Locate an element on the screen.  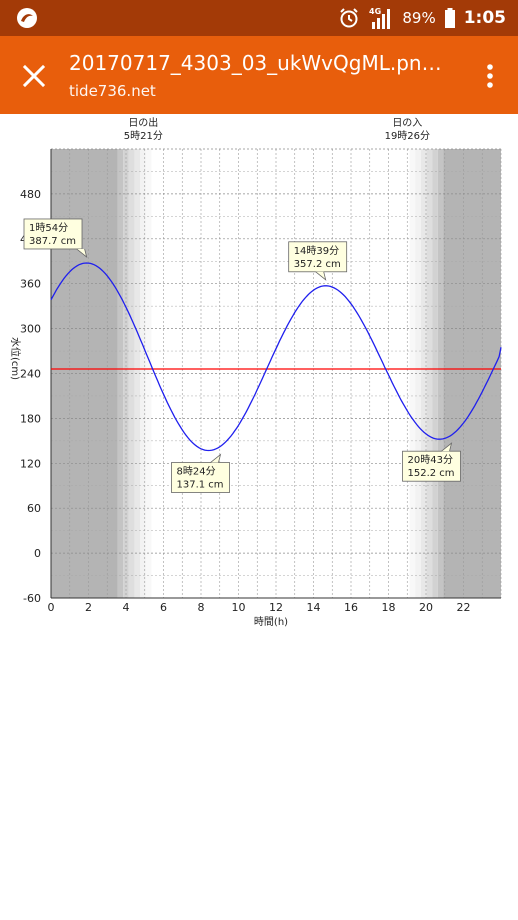
status-icons: 4G 89% 1:05 is located at coordinates (422, 18).